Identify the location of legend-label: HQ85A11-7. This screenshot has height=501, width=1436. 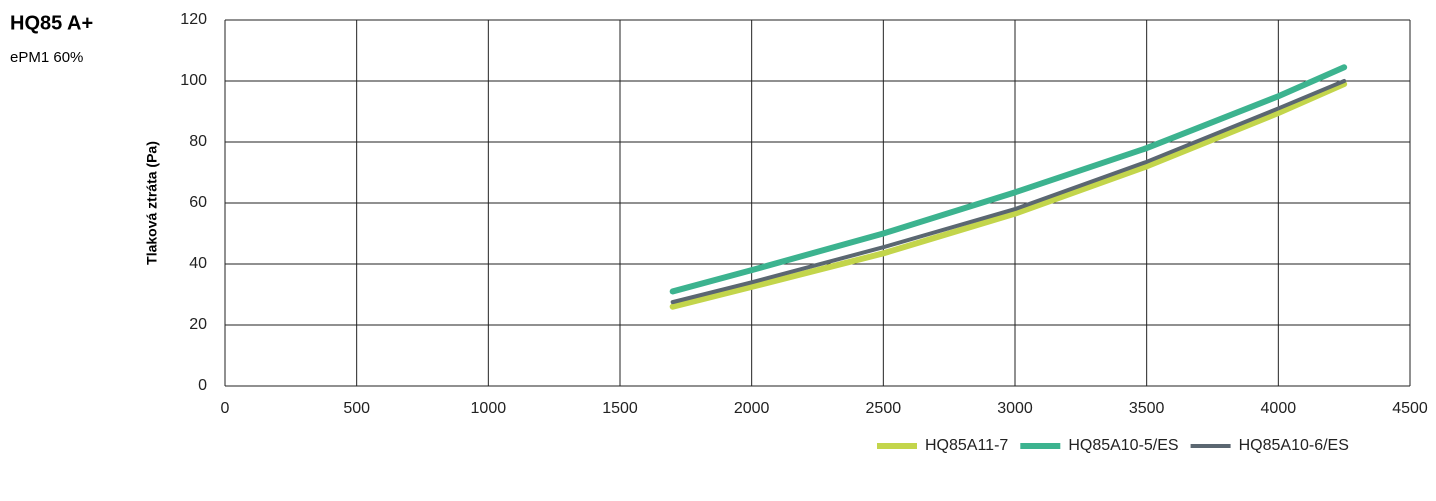
(966, 445).